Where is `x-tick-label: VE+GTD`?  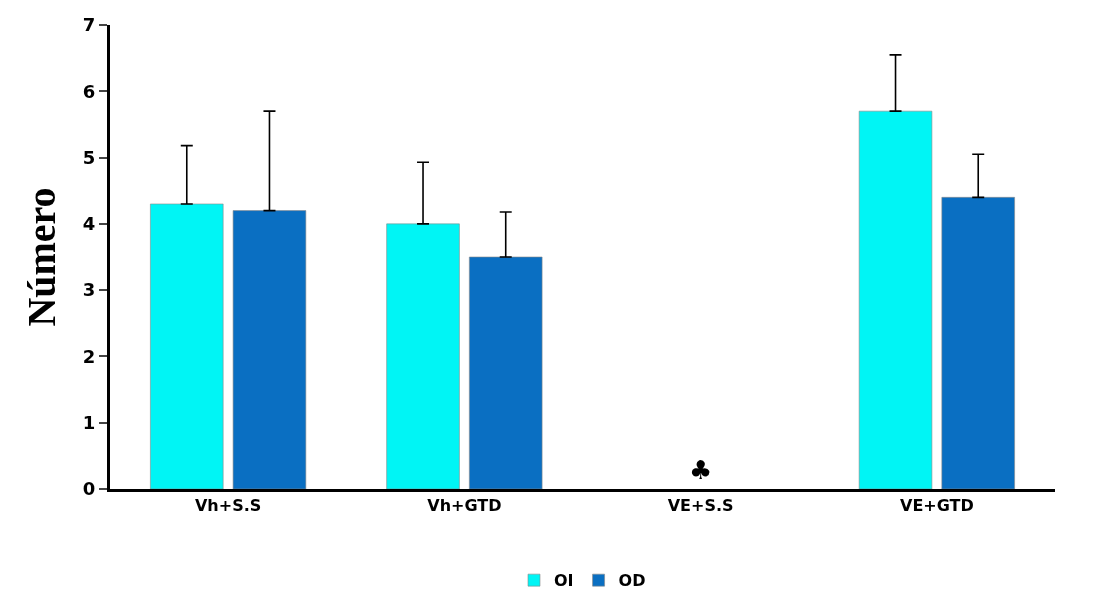 x-tick-label: VE+GTD is located at coordinates (937, 506).